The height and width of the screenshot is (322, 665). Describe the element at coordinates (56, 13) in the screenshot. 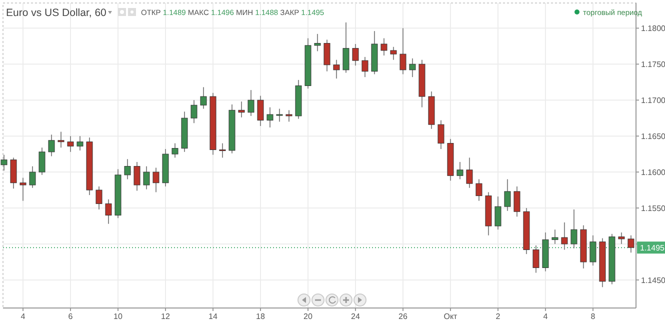

I see `chart-title: Euro vs US Dollar, 60` at that location.